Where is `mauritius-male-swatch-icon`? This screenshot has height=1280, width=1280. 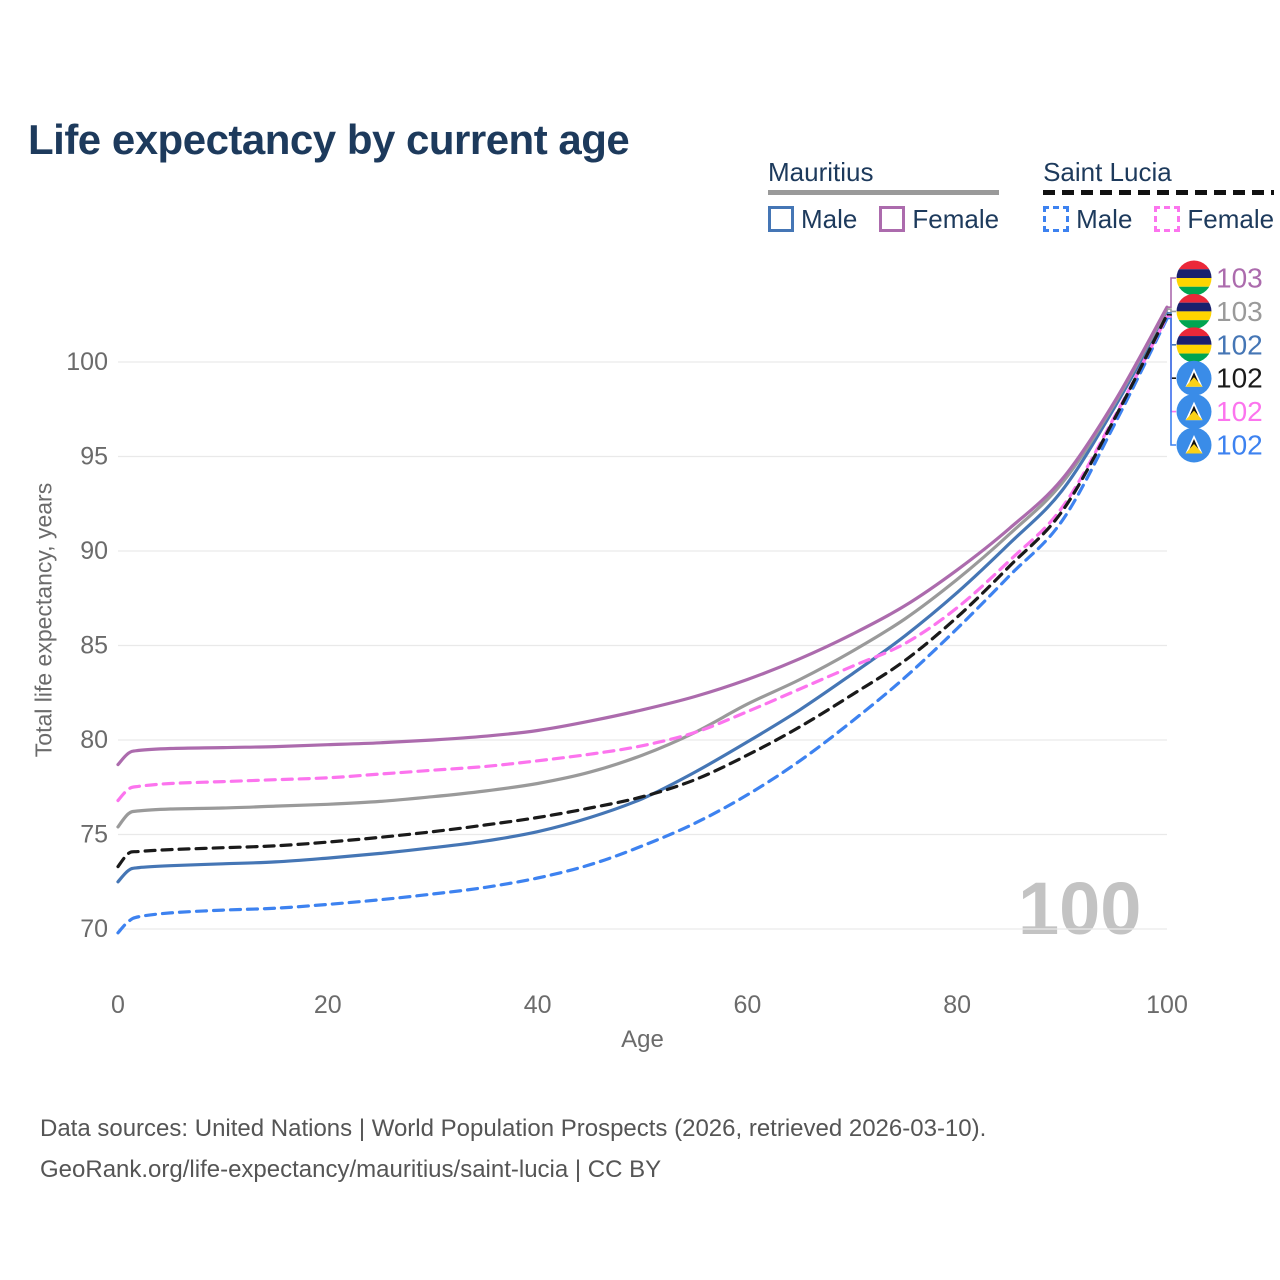
mauritius-male-swatch-icon is located at coordinates (781, 219).